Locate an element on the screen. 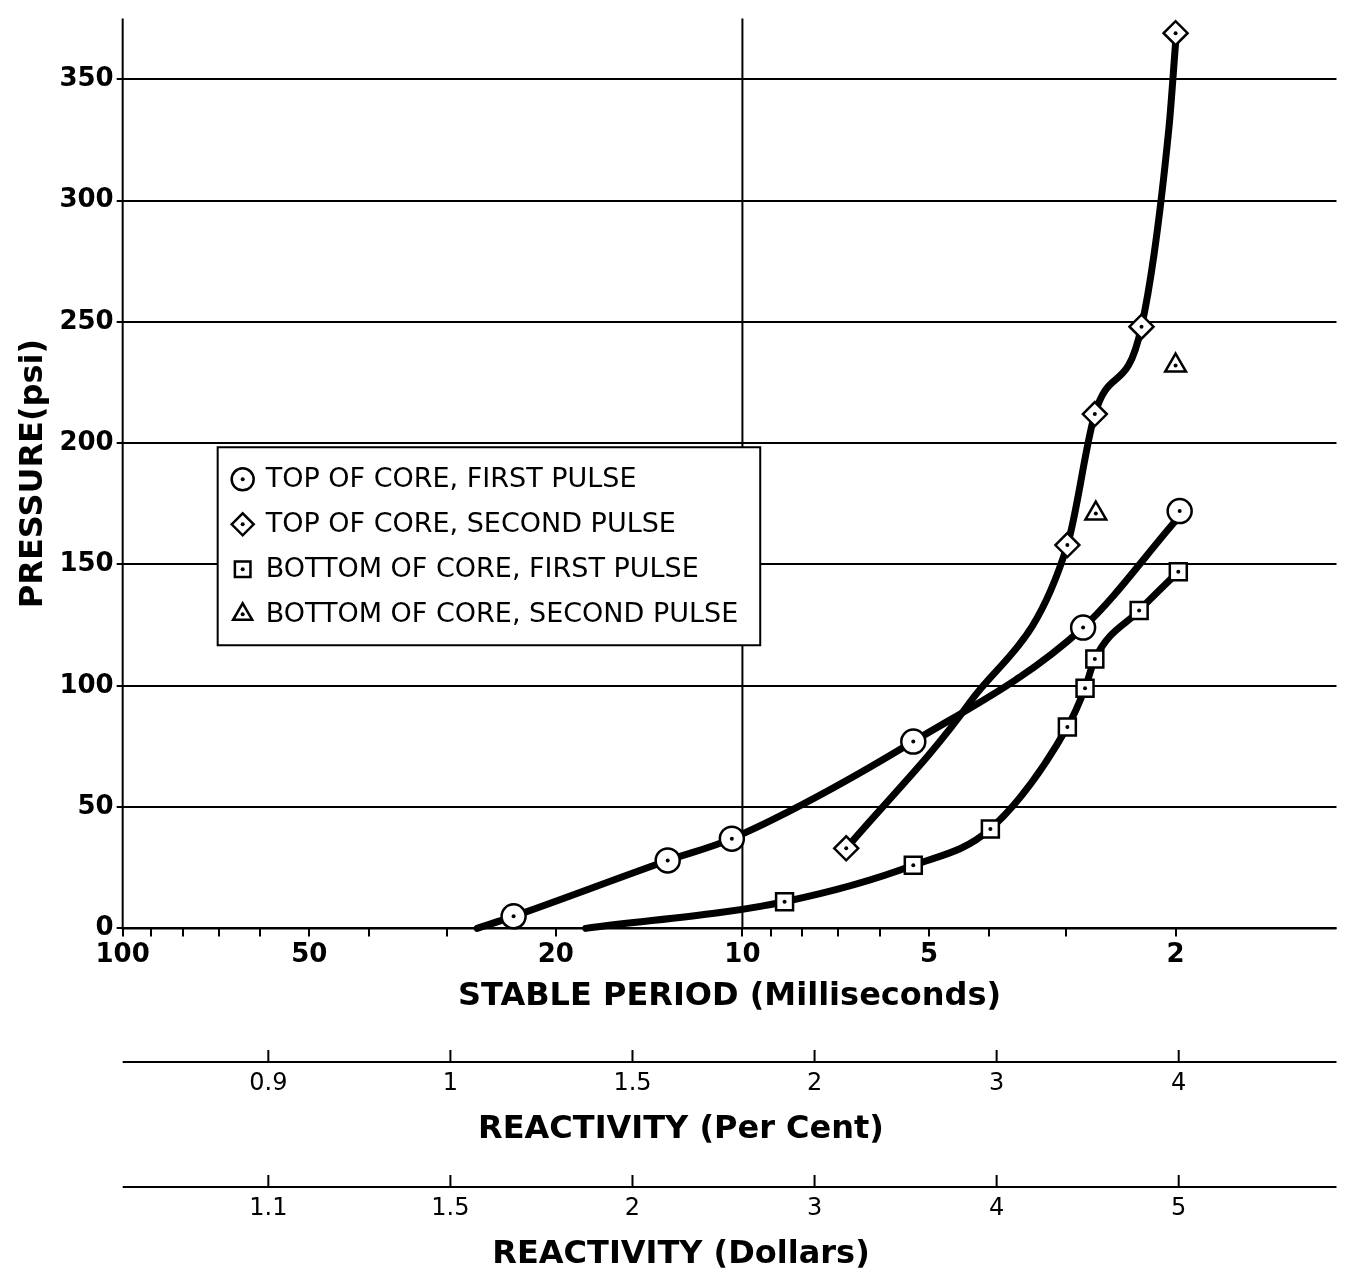 The image size is (1351, 1275). y-tick-label: 350 is located at coordinates (86, 77).